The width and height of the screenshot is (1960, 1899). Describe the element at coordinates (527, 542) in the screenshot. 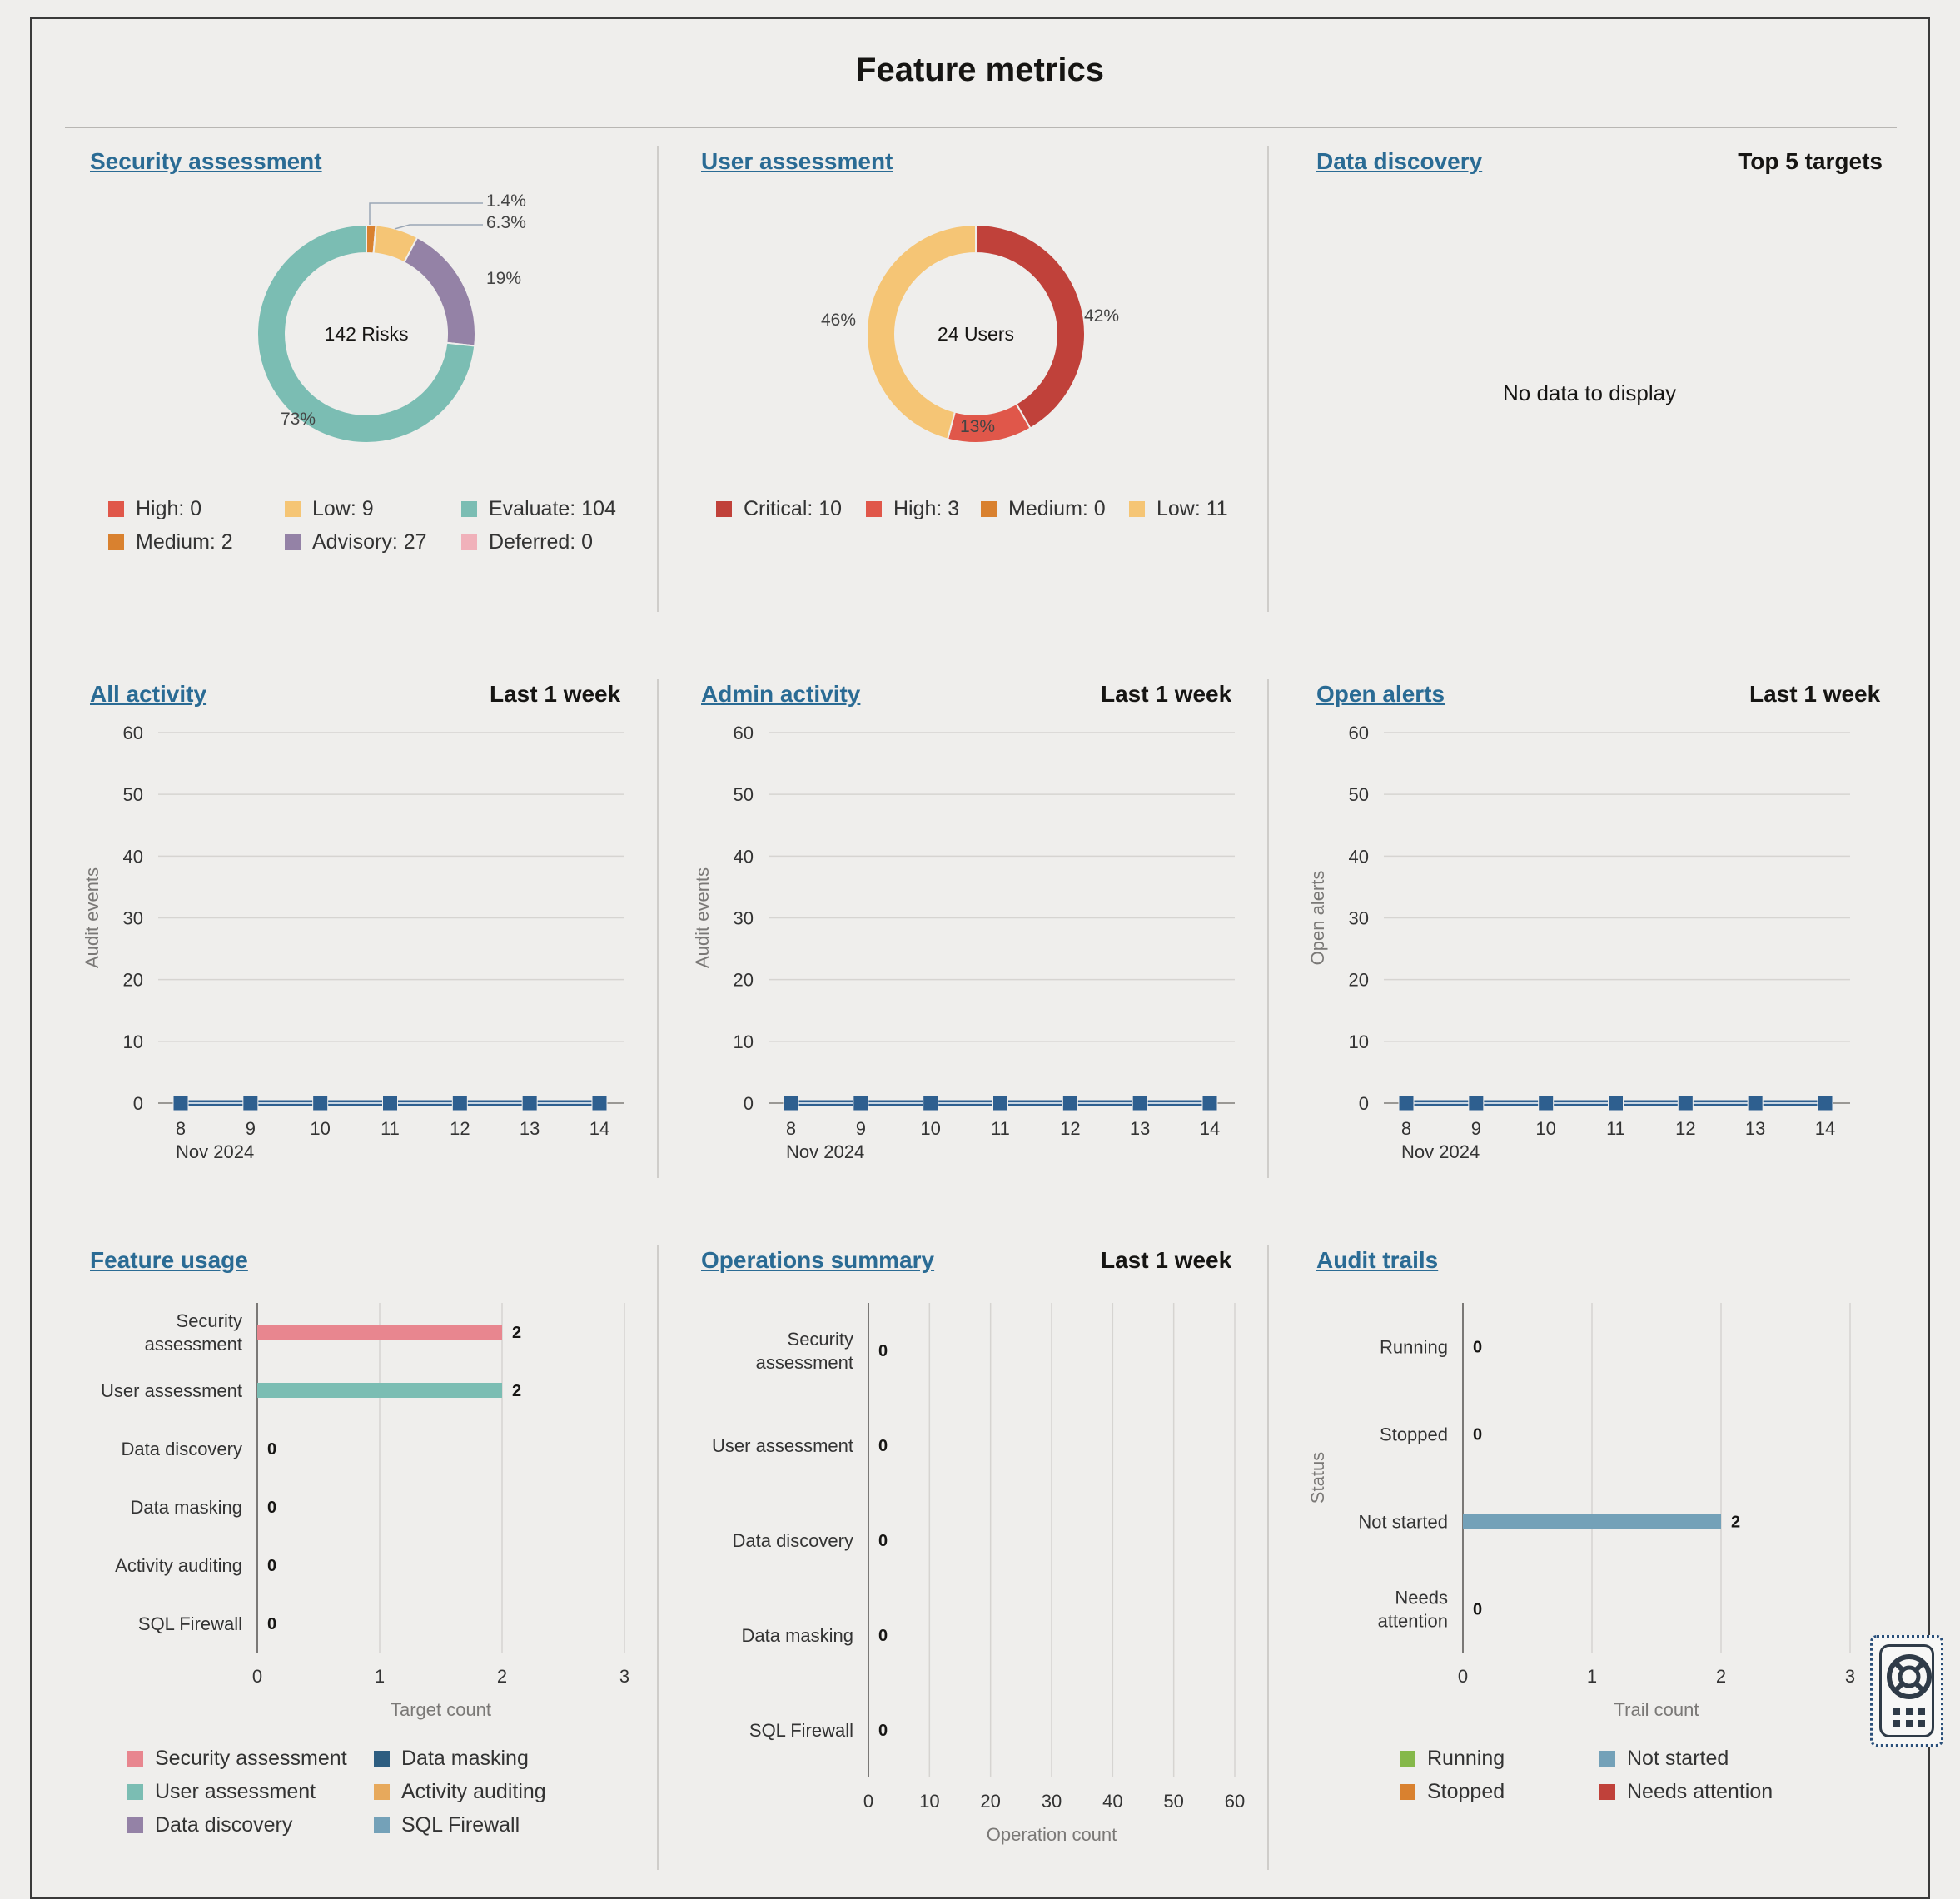

I see `legend-item: Deferred: 0` at that location.